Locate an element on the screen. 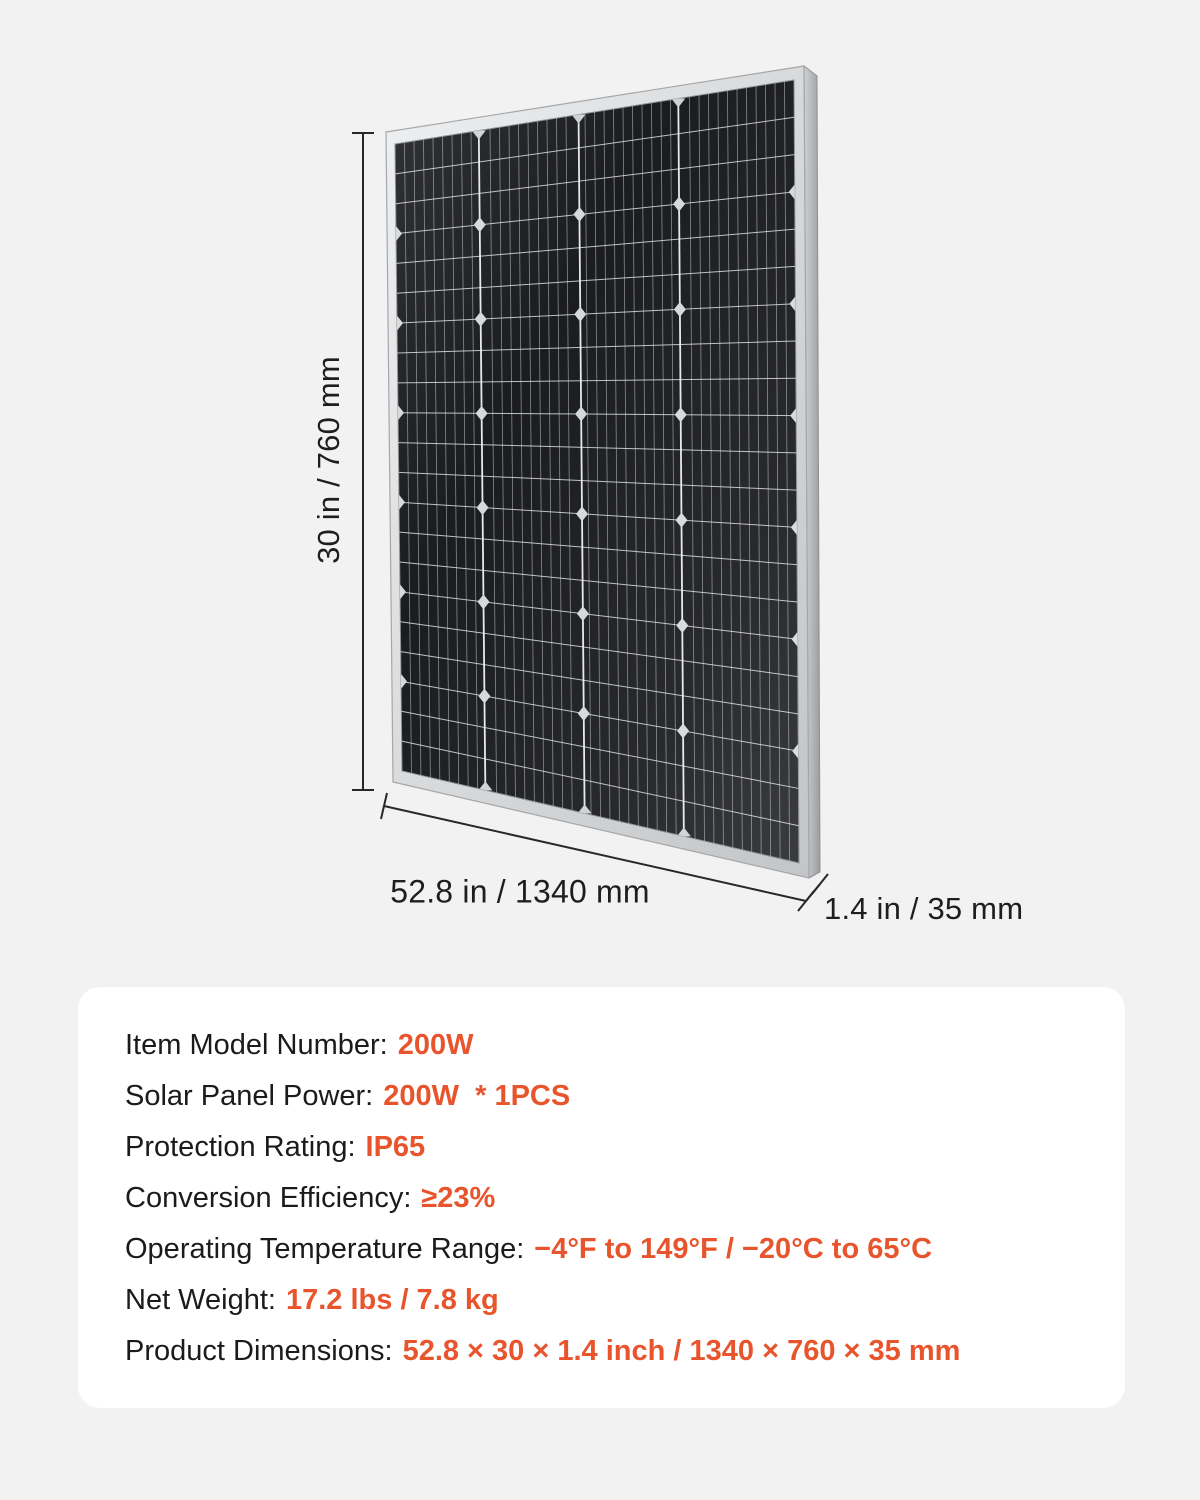 The width and height of the screenshot is (1200, 1500). spec-value: 17.2 lbs / 7.8 kg is located at coordinates (392, 1299).